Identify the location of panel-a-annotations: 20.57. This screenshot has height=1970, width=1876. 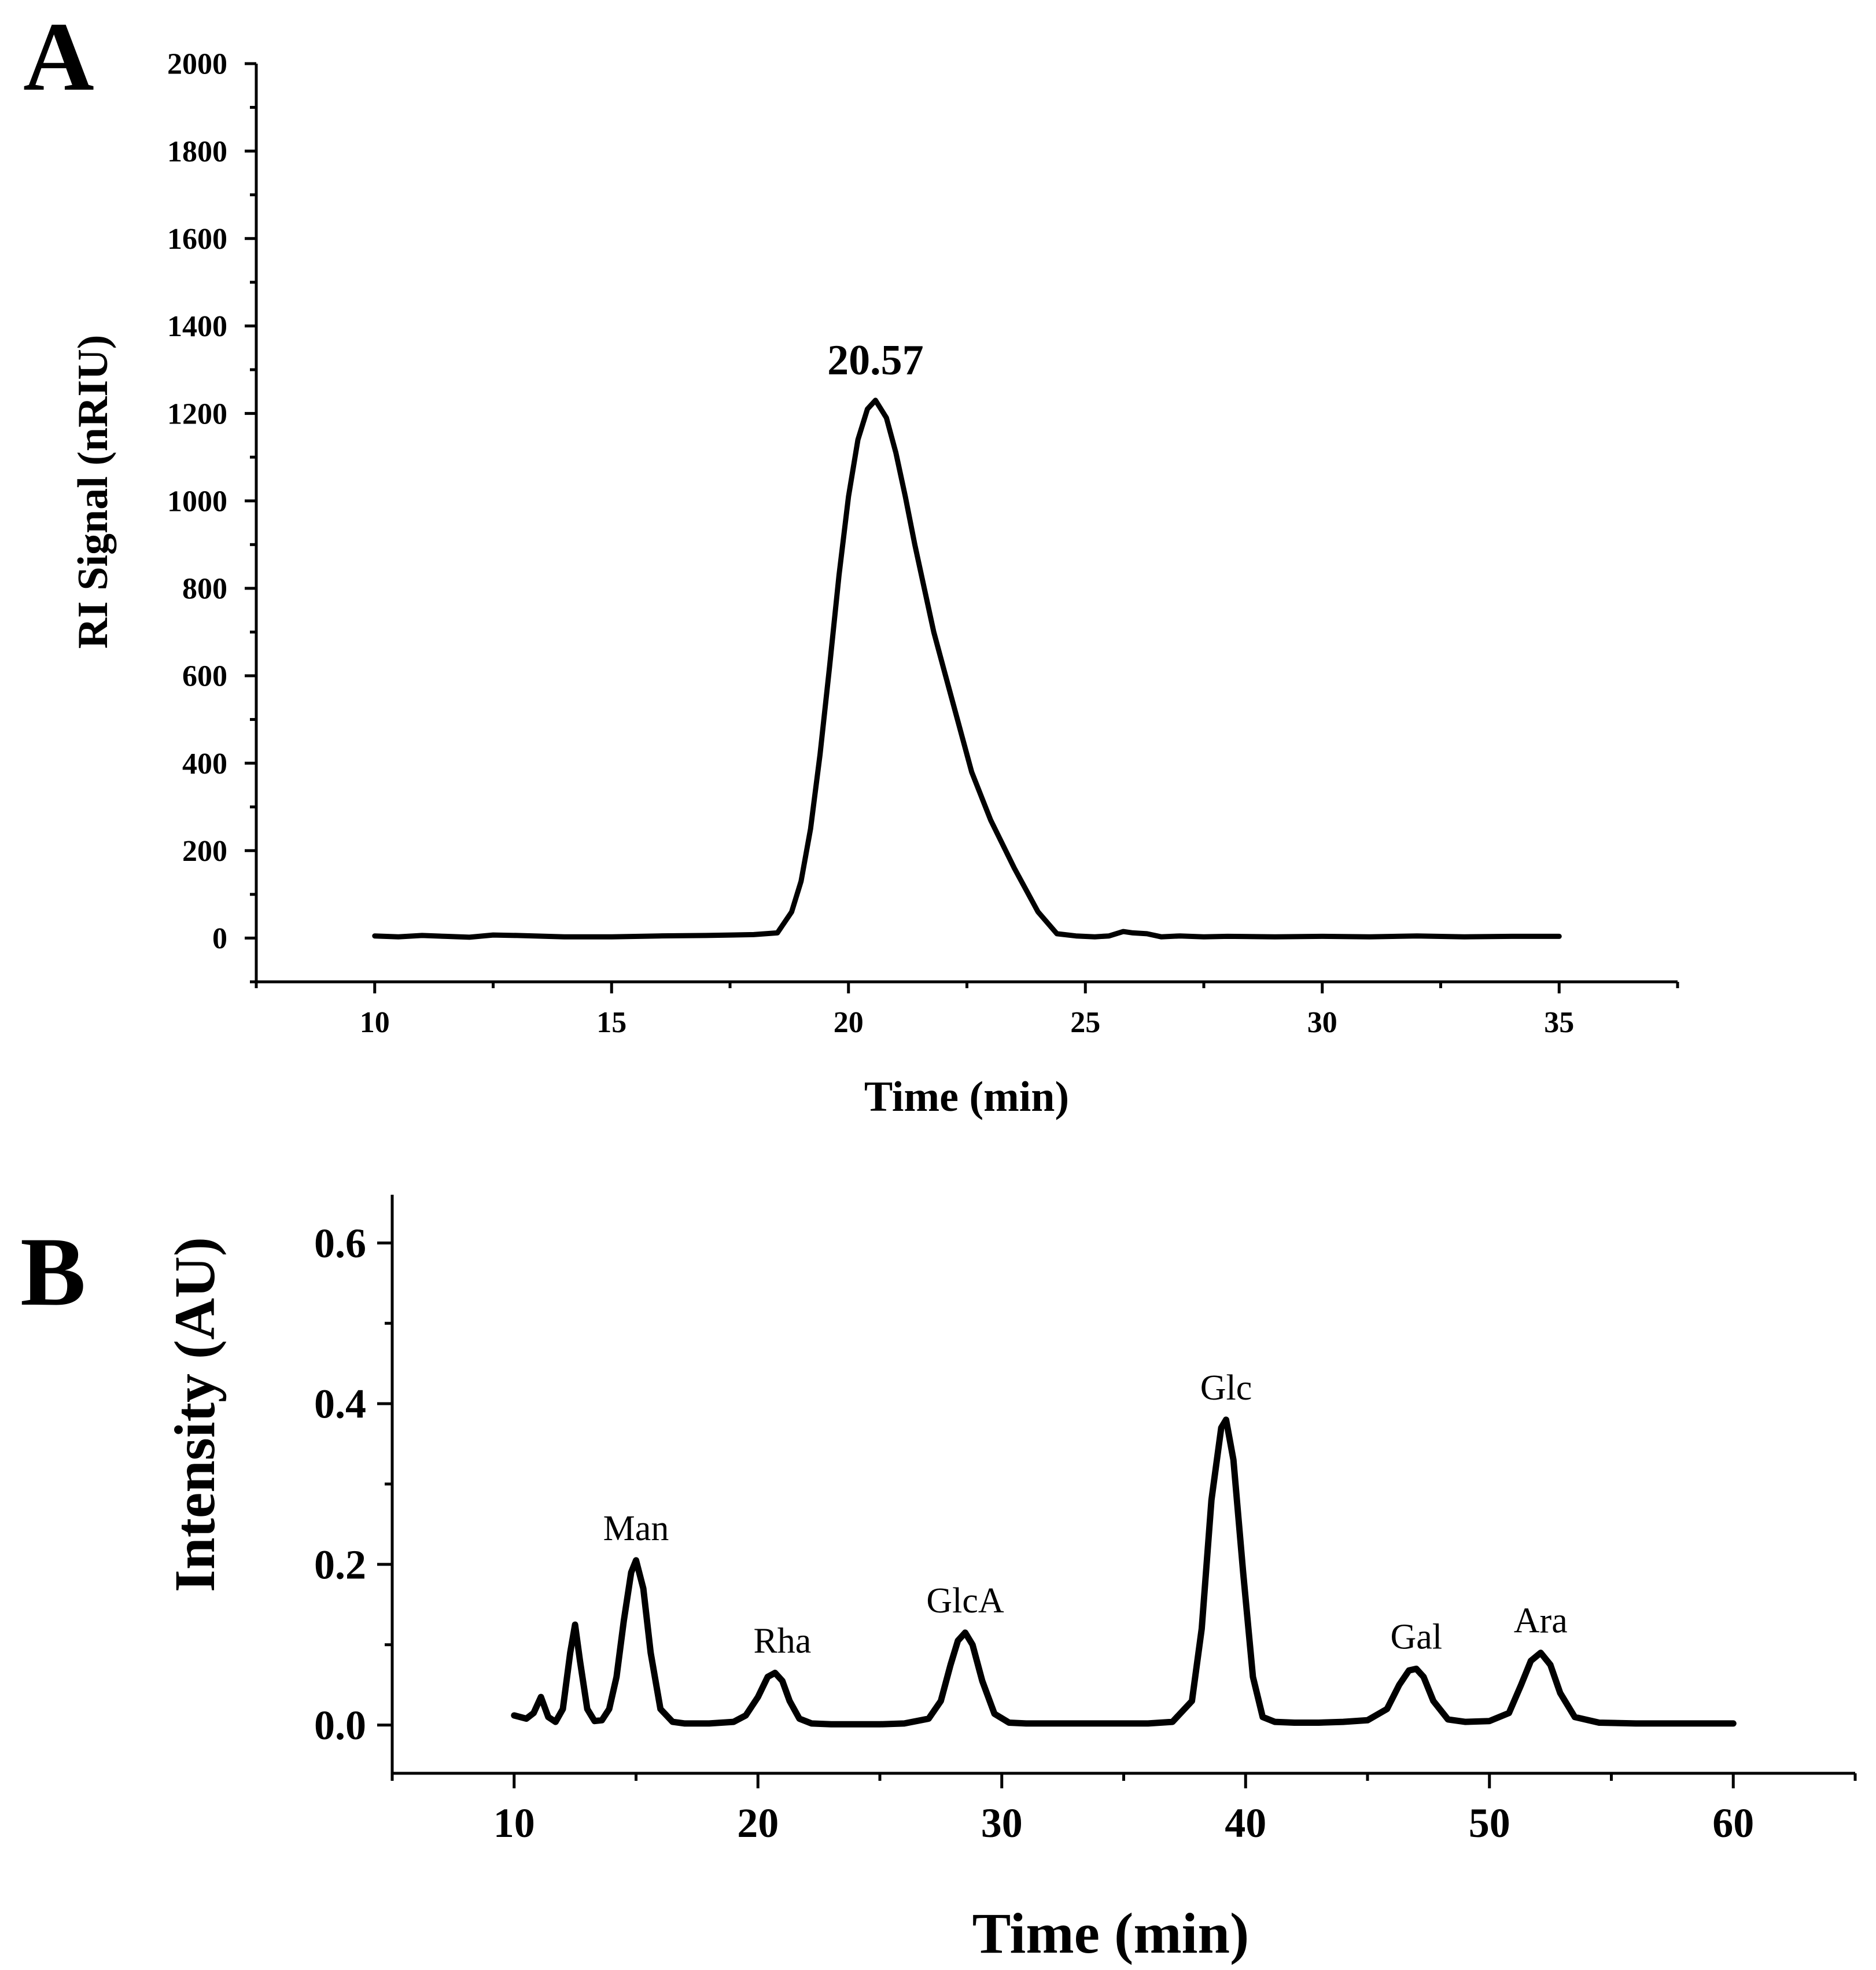
(875, 360).